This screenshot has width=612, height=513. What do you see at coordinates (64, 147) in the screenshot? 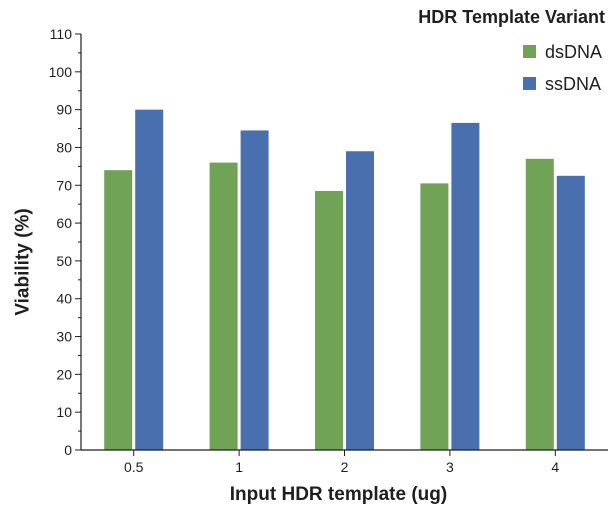
I see `y-tick-label: 80` at bounding box center [64, 147].